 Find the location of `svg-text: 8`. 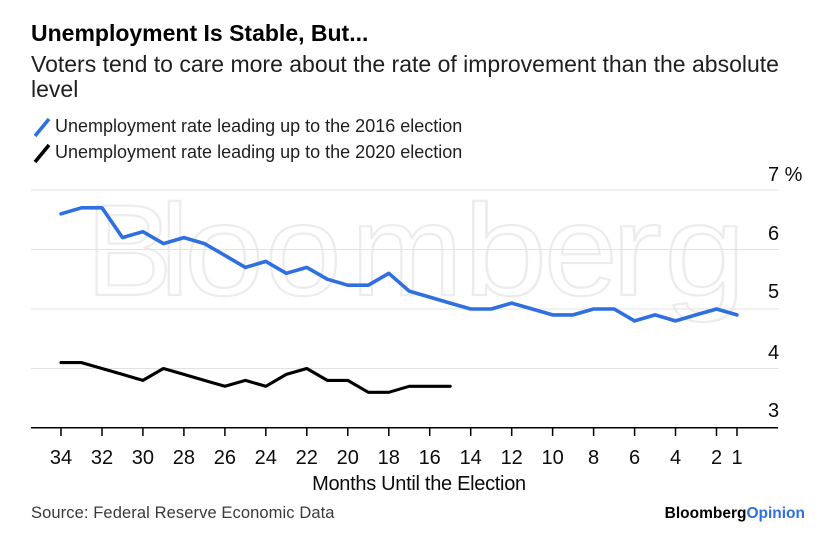

svg-text: 8 is located at coordinates (593, 458).